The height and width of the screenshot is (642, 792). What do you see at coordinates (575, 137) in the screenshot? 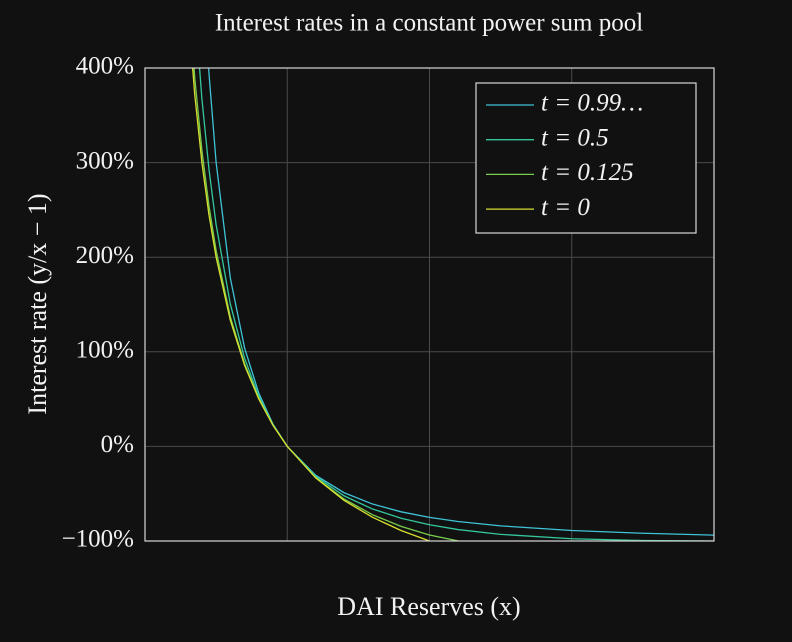
I see `legend-label: t = 0.5` at bounding box center [575, 137].